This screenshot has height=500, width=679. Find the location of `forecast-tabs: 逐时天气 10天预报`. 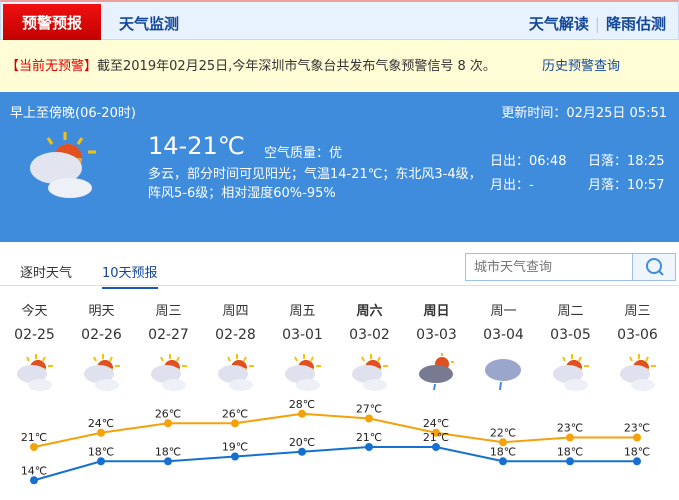

forecast-tabs: 逐时天气 10天预报 is located at coordinates (339, 265).